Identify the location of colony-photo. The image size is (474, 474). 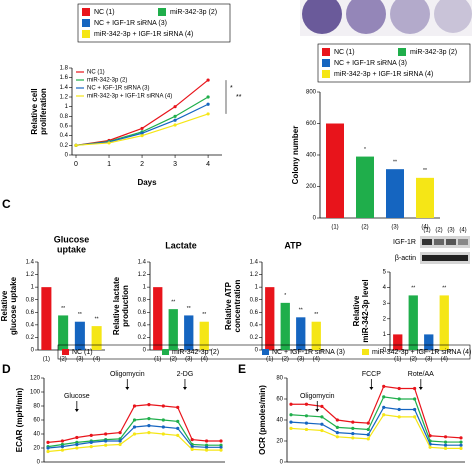
(386, 18).